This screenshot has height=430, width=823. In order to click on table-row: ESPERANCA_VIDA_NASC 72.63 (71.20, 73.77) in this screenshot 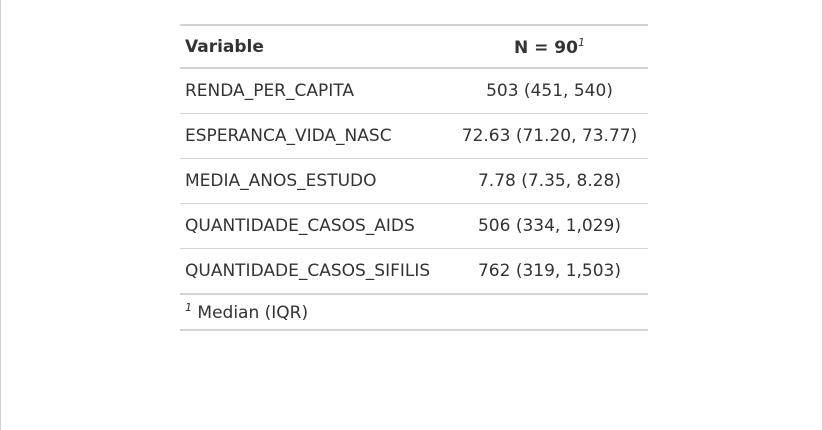, I will do `click(414, 136)`.